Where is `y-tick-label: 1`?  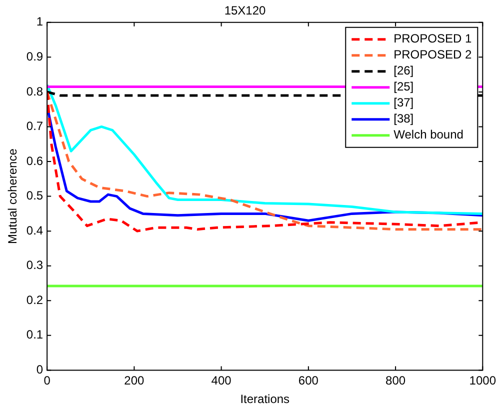 y-tick-label: 1 is located at coordinates (40, 21).